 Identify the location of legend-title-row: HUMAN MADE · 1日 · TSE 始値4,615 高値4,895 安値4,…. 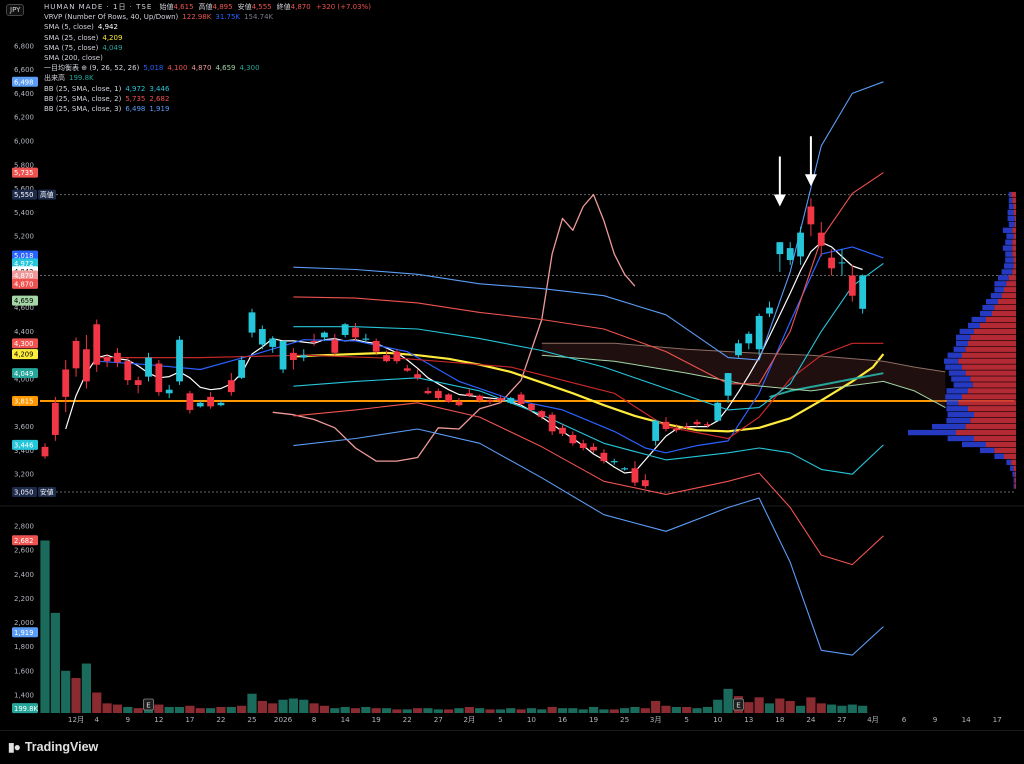
(207, 7).